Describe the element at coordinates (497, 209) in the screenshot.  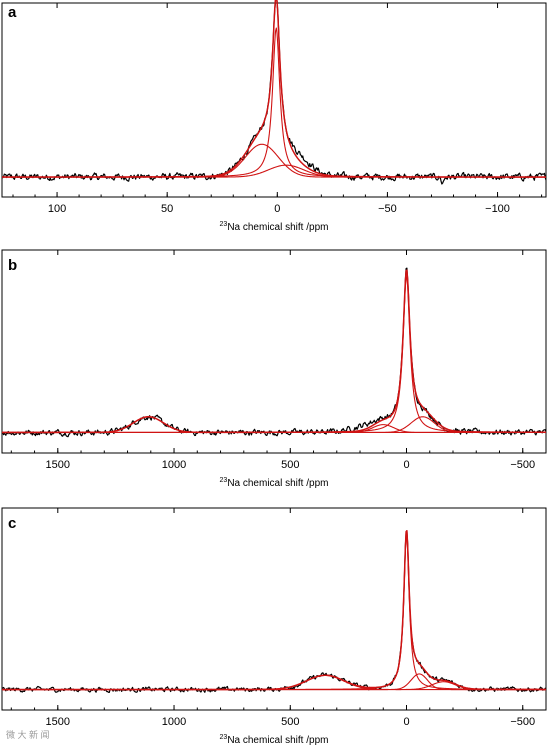
I see `x-tick-label: −100` at that location.